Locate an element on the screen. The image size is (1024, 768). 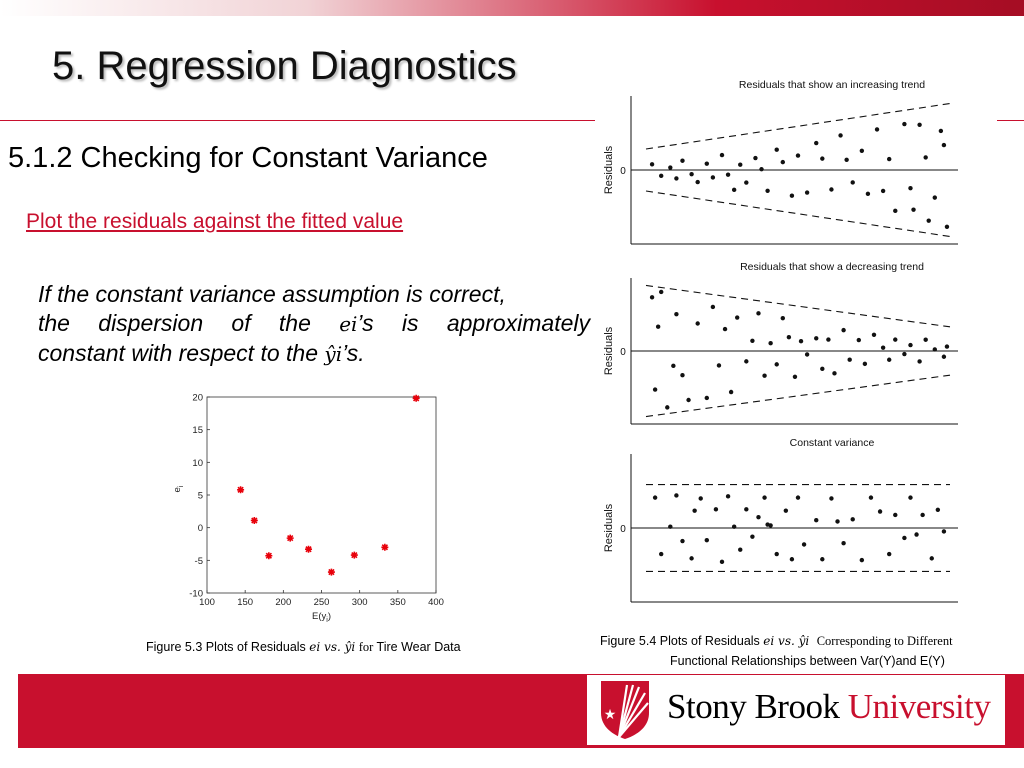
y-tick-label: 15 is located at coordinates (197, 430).